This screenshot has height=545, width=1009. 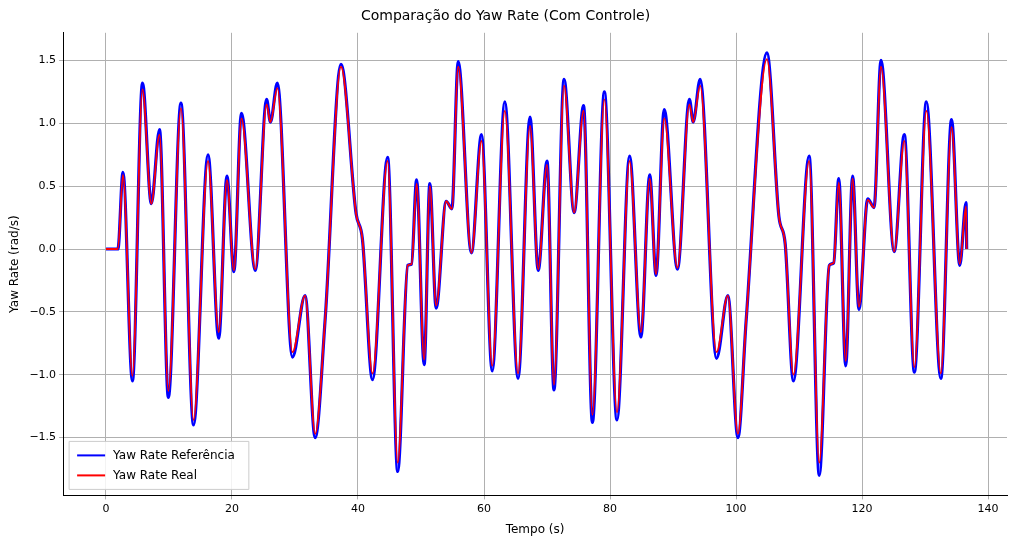 I want to click on x-tick-label: 140, so click(x=988, y=508).